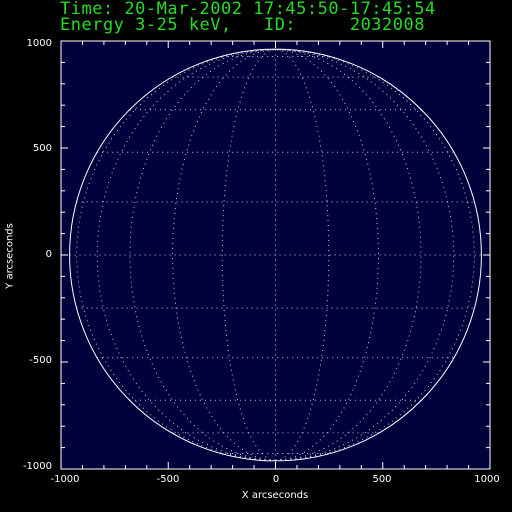  What do you see at coordinates (39, 43) in the screenshot?
I see `y-tick-label: 1000` at bounding box center [39, 43].